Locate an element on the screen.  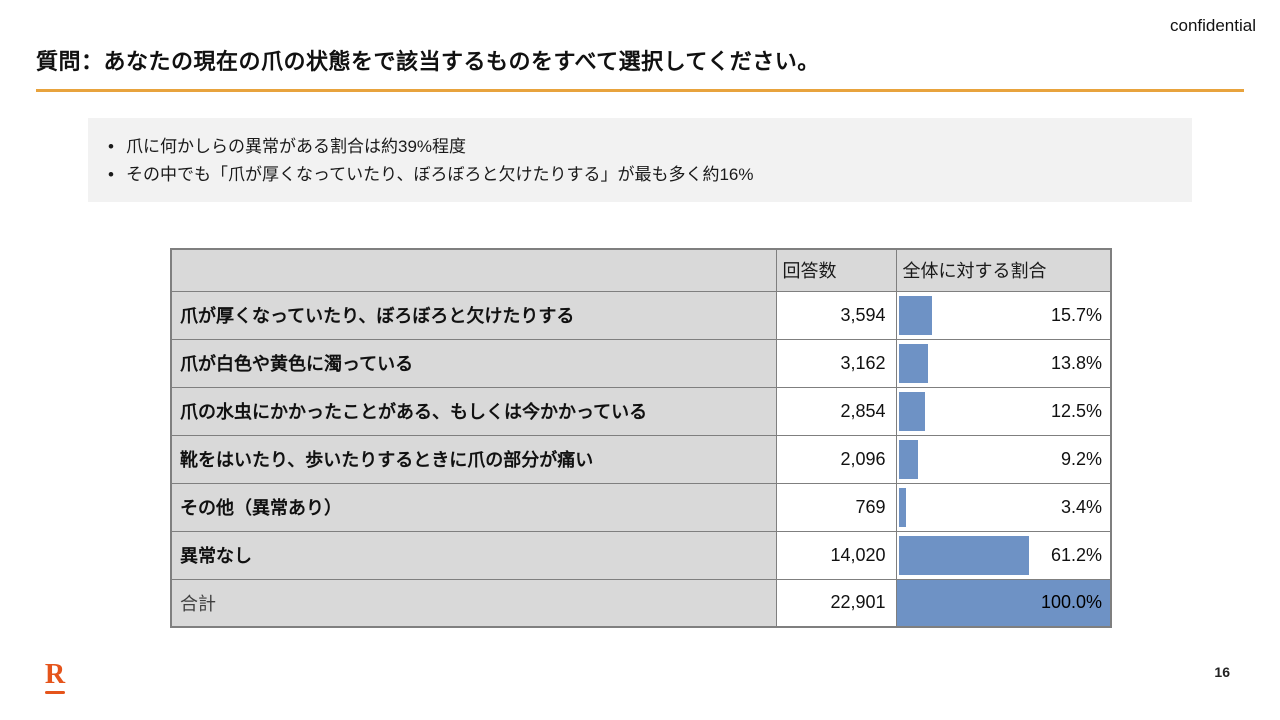
table-header-row: 回答数 全体に対する割合 is located at coordinates (641, 270).